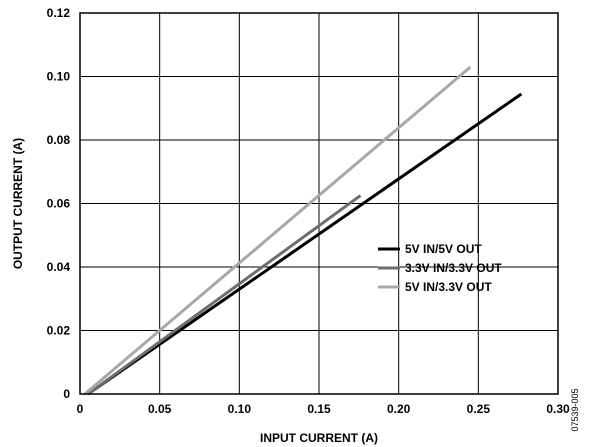 This screenshot has width=590, height=447. I want to click on y-tick-label: 0.04, so click(59, 267).